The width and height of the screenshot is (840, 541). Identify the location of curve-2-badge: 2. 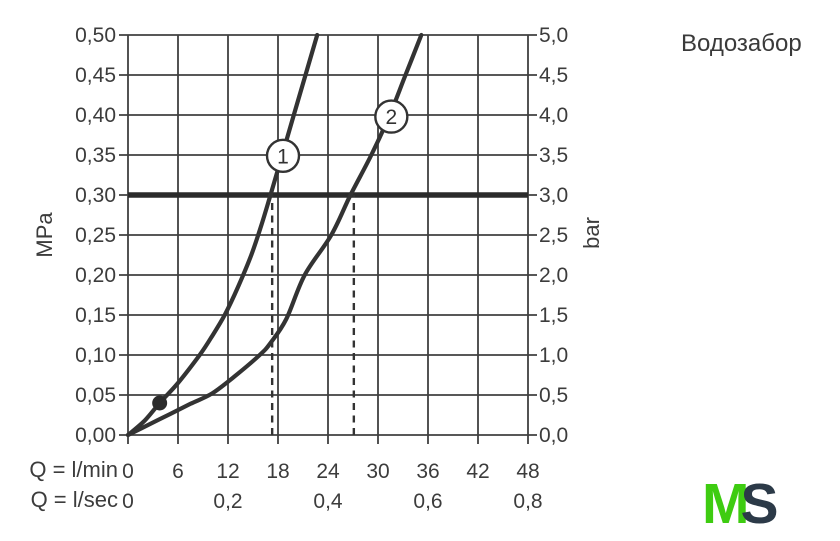
(391, 116).